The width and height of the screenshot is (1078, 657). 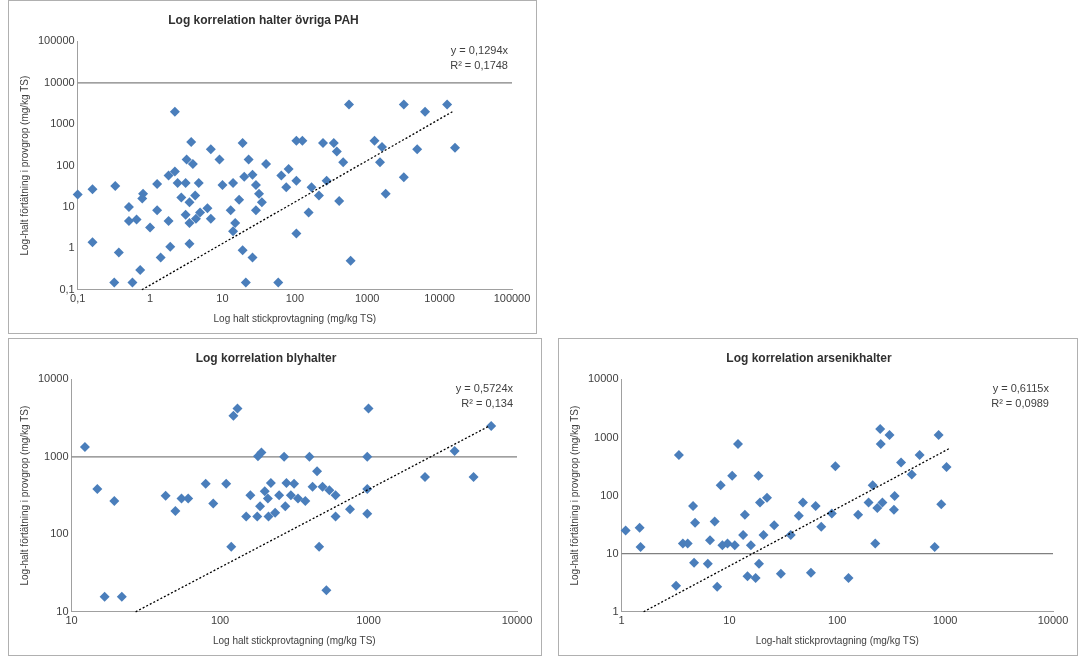 I want to click on x-tick-label: 1, so click(x=150, y=298).